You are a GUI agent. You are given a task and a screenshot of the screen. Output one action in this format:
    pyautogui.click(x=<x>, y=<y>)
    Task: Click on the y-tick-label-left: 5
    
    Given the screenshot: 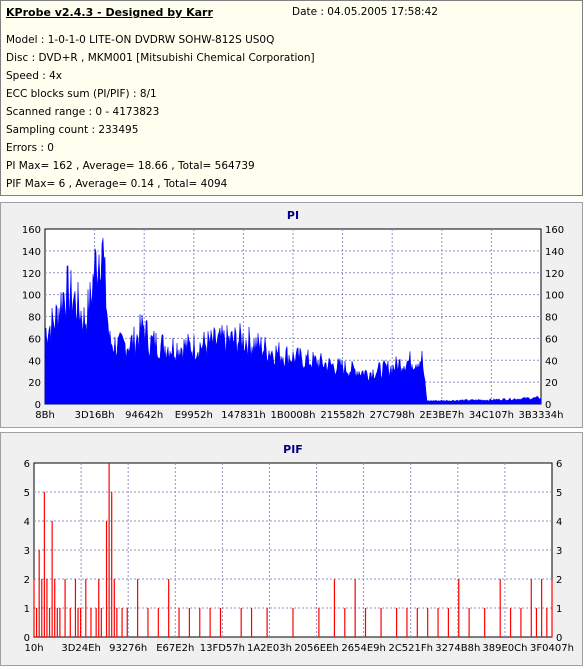 What is the action you would take?
    pyautogui.click(x=27, y=493)
    